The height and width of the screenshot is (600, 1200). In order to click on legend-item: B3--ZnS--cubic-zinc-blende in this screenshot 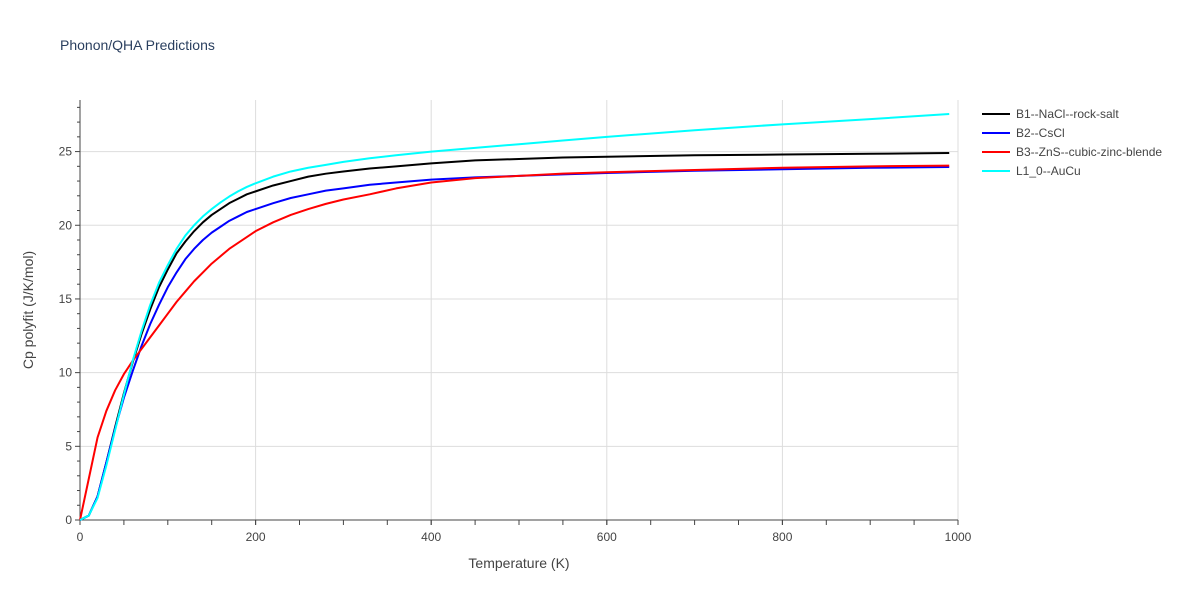, I will do `click(1072, 152)`.